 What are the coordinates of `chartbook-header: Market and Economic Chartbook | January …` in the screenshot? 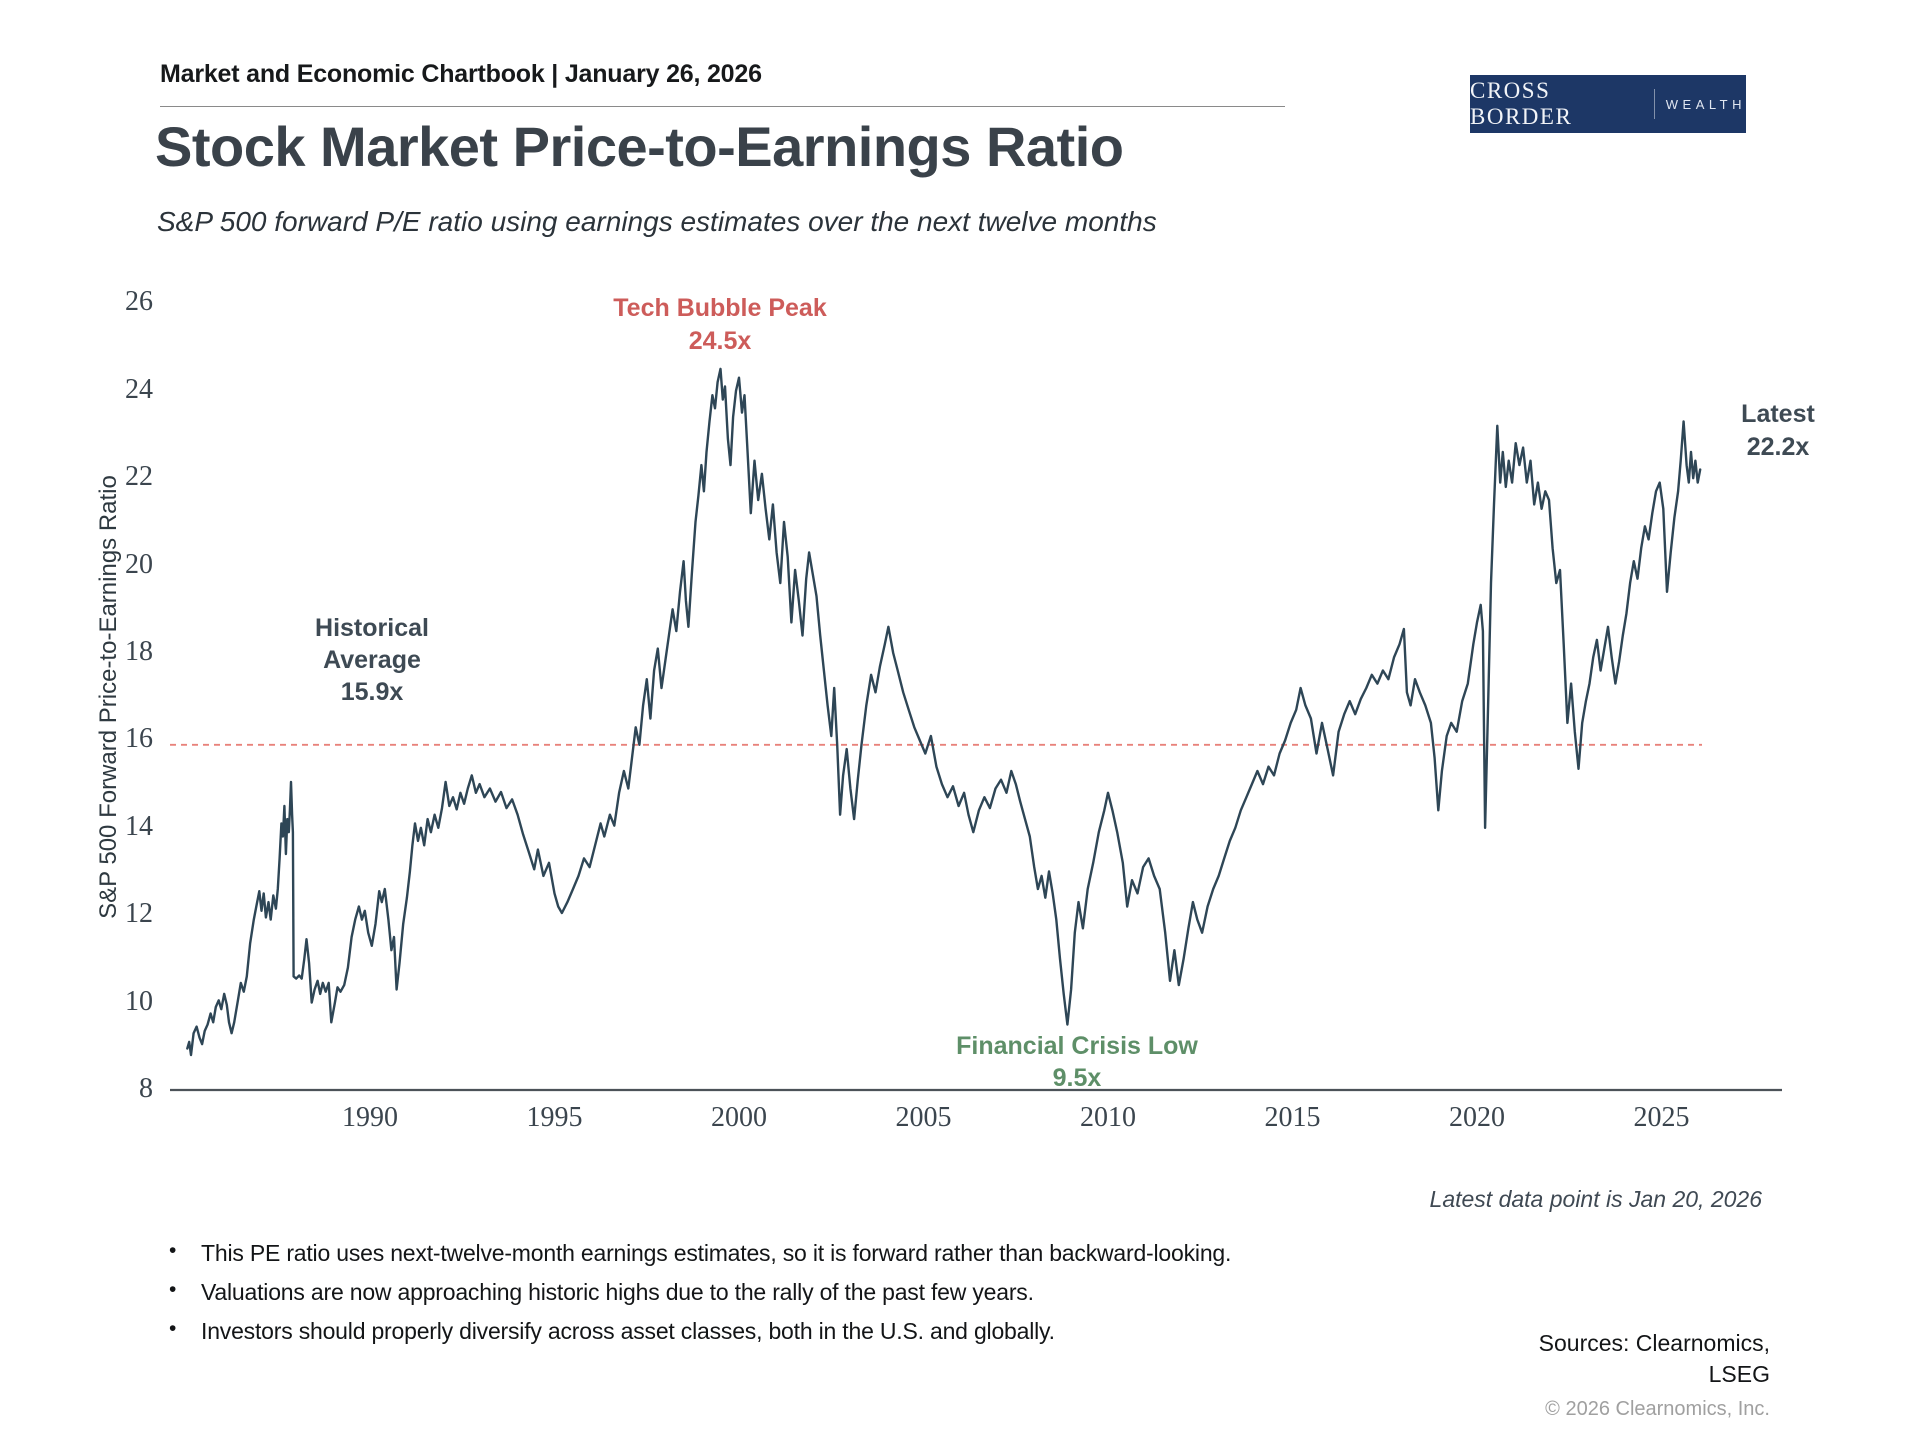 It's located at (461, 74).